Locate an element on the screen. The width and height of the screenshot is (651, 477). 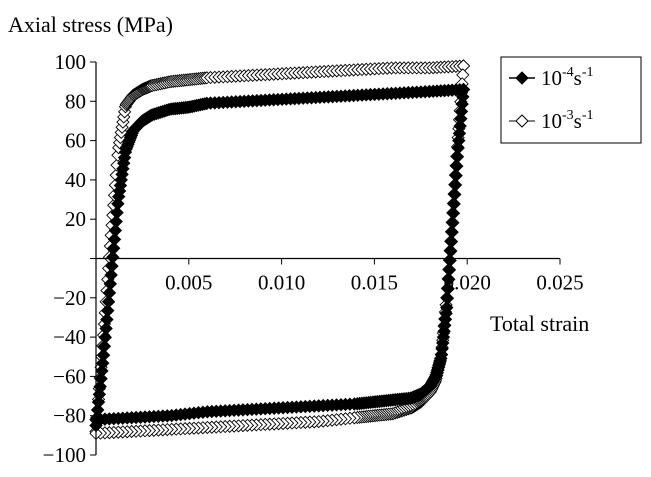
legend-label-1: 10-4s-1 is located at coordinates (567, 77).